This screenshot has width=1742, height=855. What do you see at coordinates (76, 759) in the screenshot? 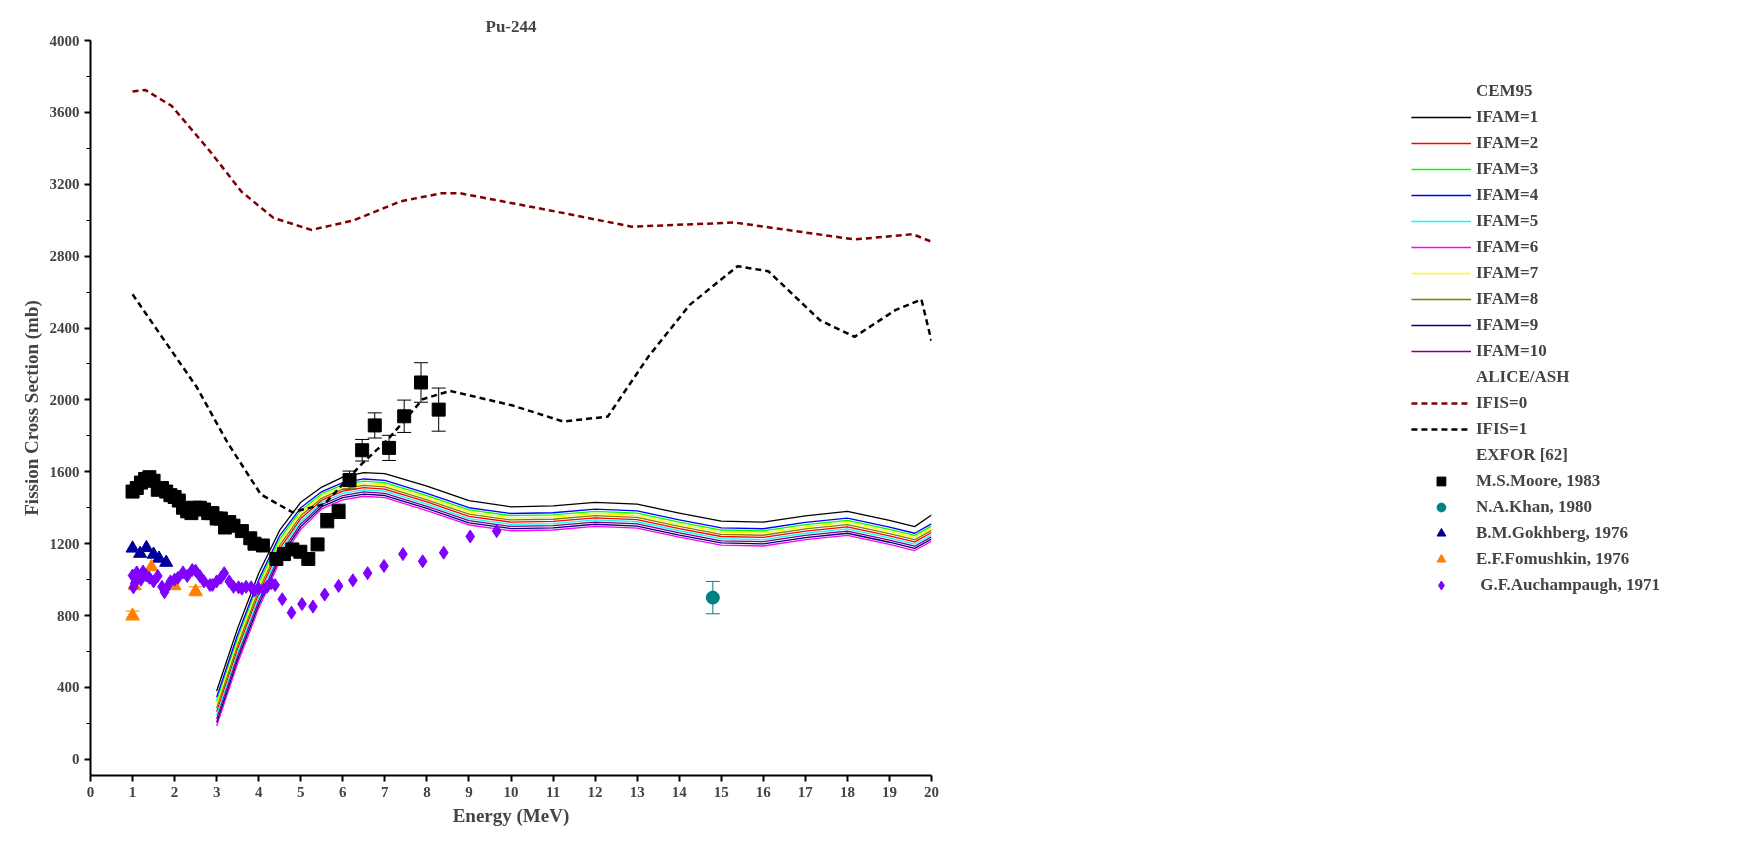
I see `y-tick-label: 0` at bounding box center [76, 759].